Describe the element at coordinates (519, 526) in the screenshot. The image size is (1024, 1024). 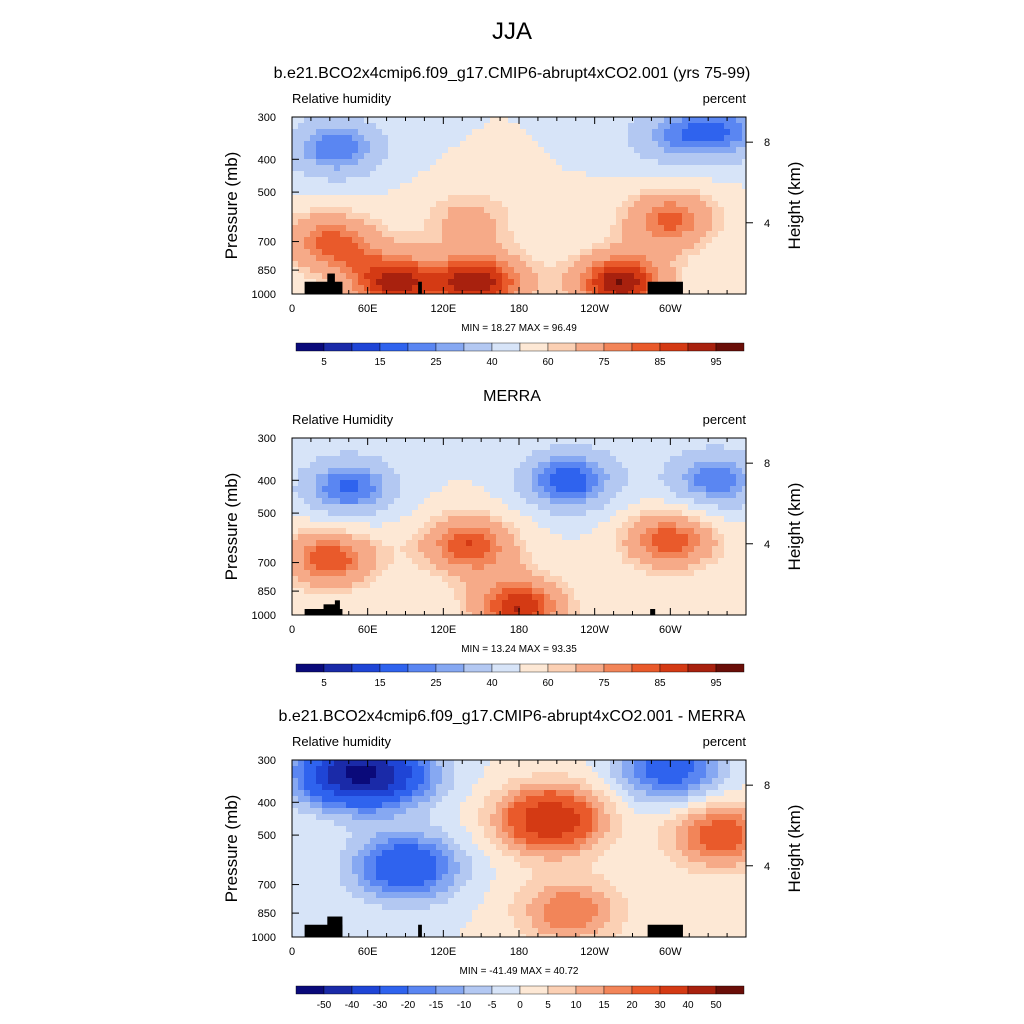
I see `data-field` at that location.